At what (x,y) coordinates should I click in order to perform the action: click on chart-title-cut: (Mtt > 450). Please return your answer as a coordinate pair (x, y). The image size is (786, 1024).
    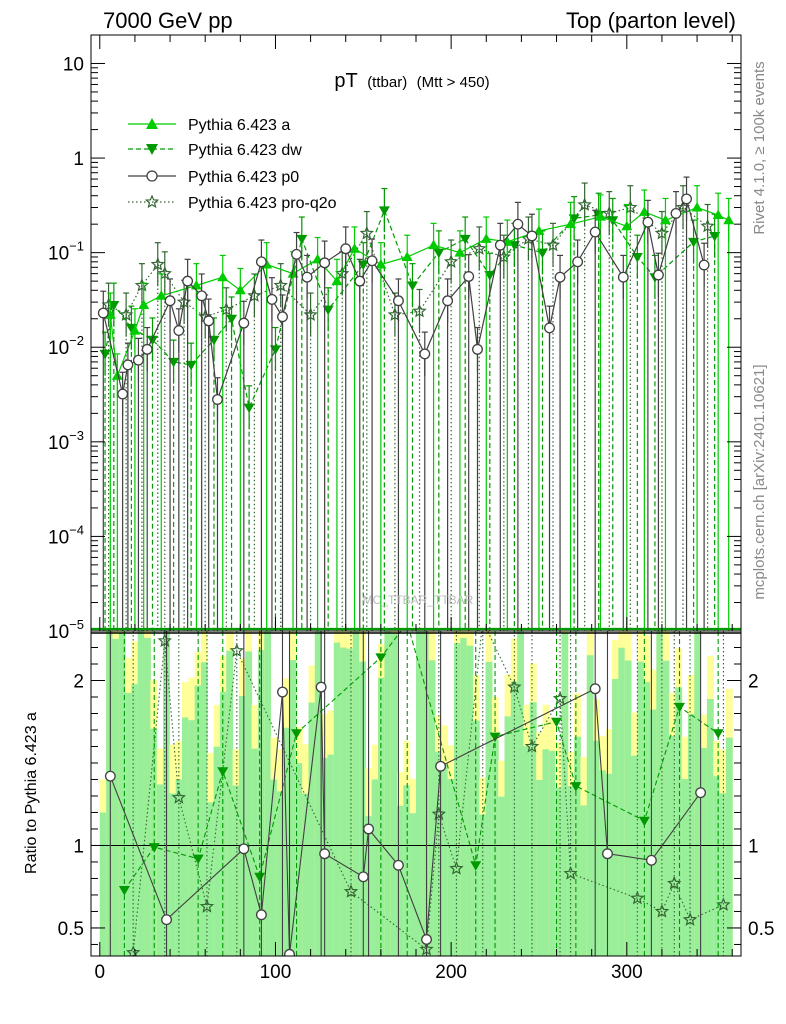
    Looking at the image, I should click on (453, 82).